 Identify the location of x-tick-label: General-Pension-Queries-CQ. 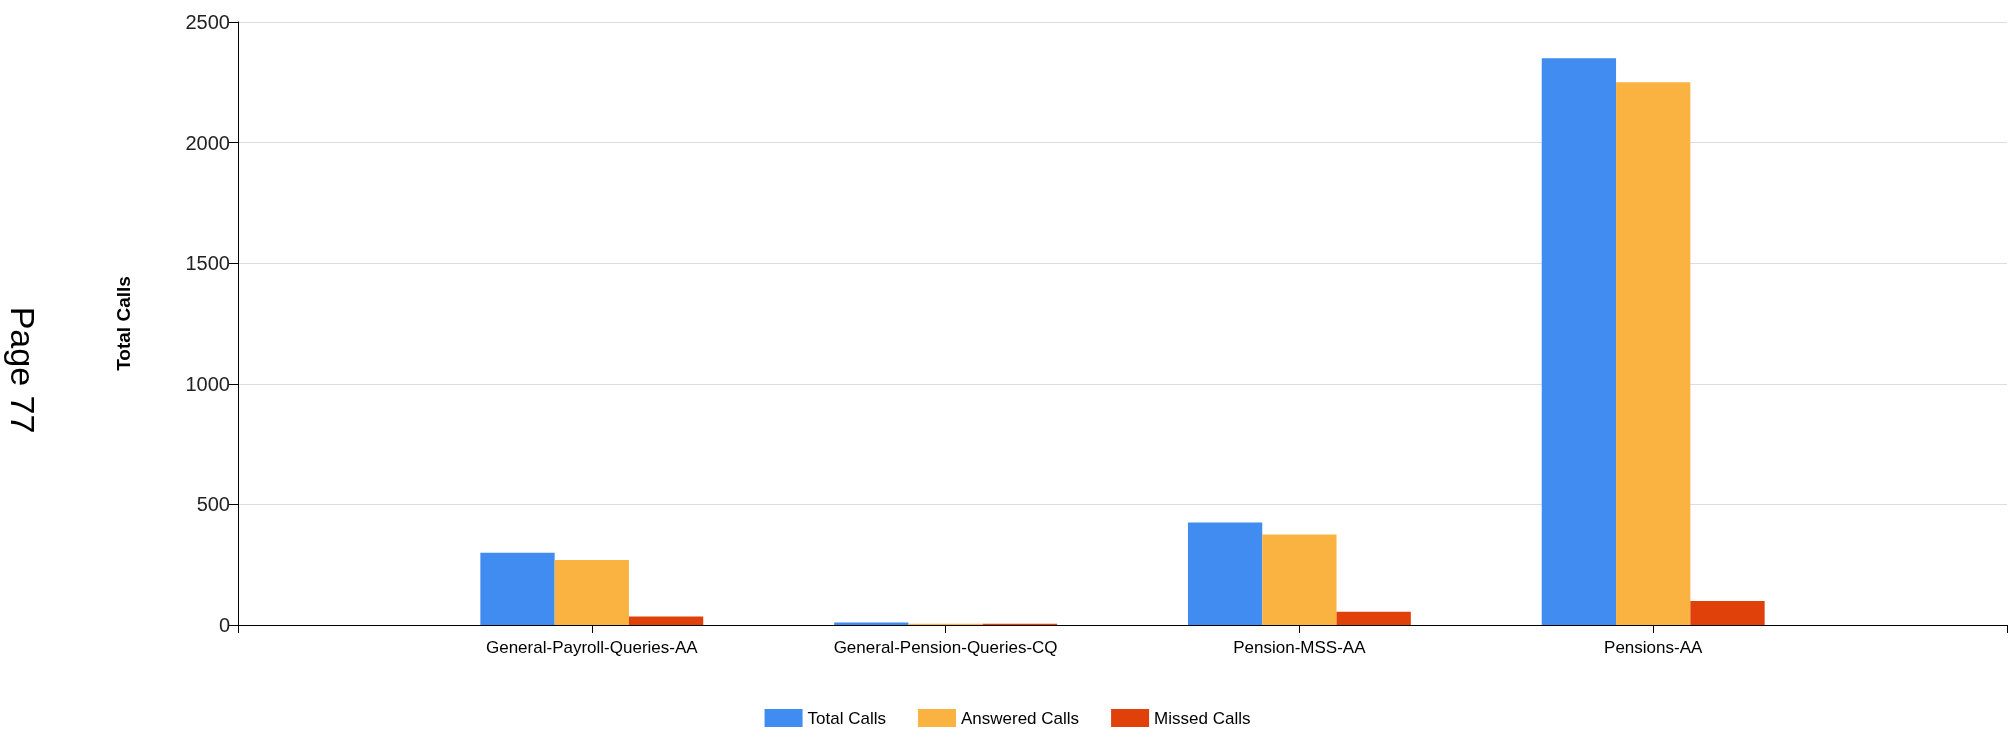
(945, 647).